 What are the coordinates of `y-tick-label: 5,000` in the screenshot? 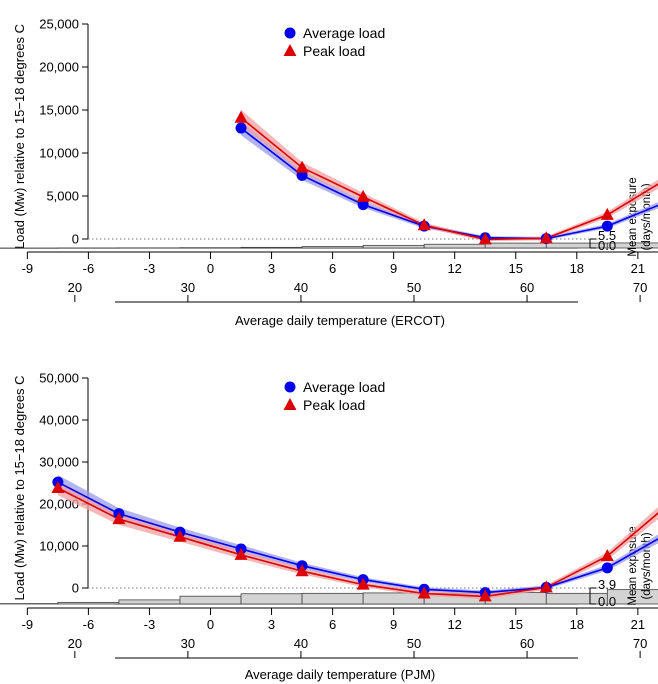 It's located at (62, 196).